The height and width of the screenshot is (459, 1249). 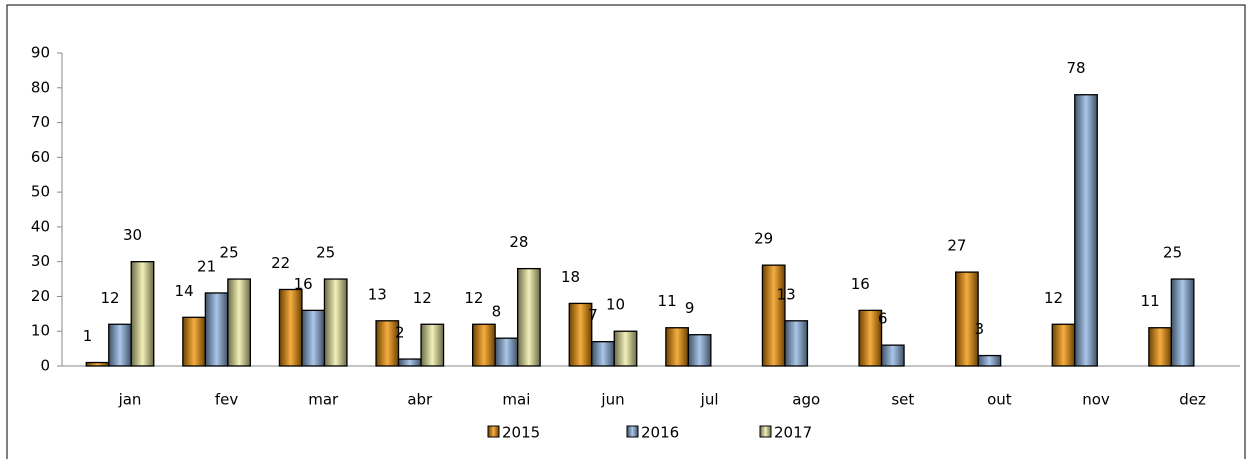 What do you see at coordinates (40, 296) in the screenshot?
I see `y-tick-label: 20` at bounding box center [40, 296].